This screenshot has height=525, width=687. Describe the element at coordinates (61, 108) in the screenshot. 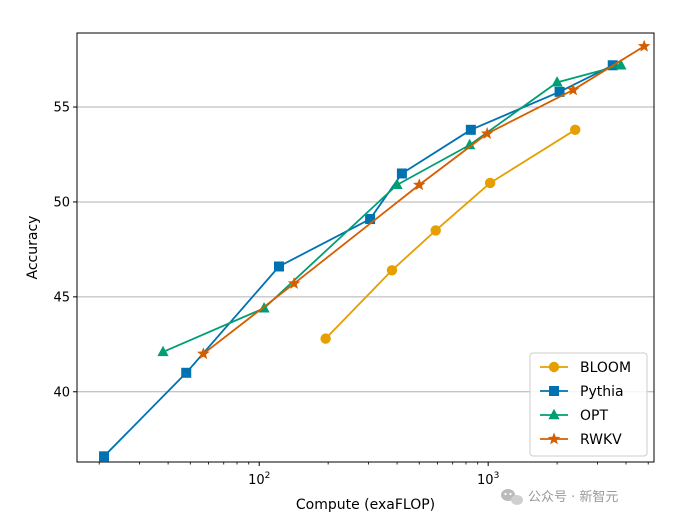

I see `y-tick-label: 55` at that location.